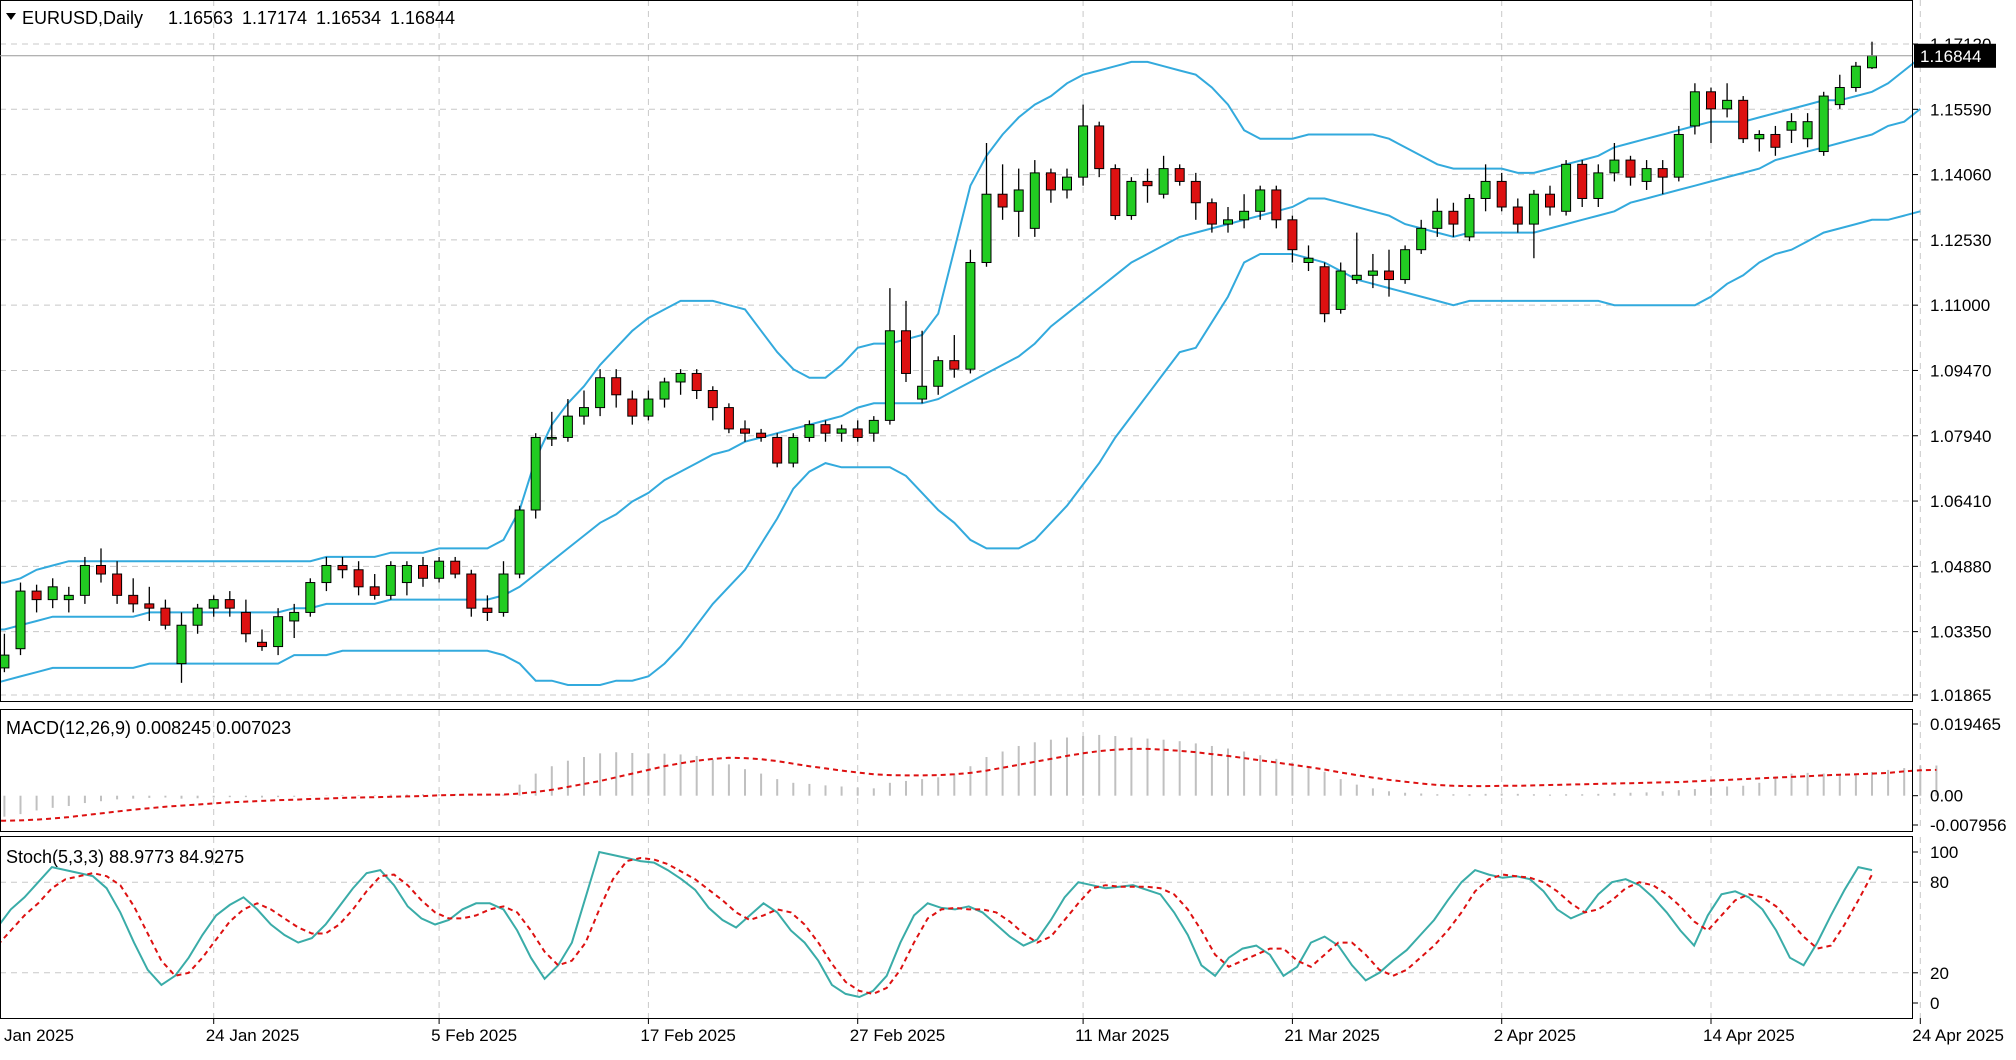 The image size is (2016, 1060). I want to click on stoch-main-line, so click(936, 924).